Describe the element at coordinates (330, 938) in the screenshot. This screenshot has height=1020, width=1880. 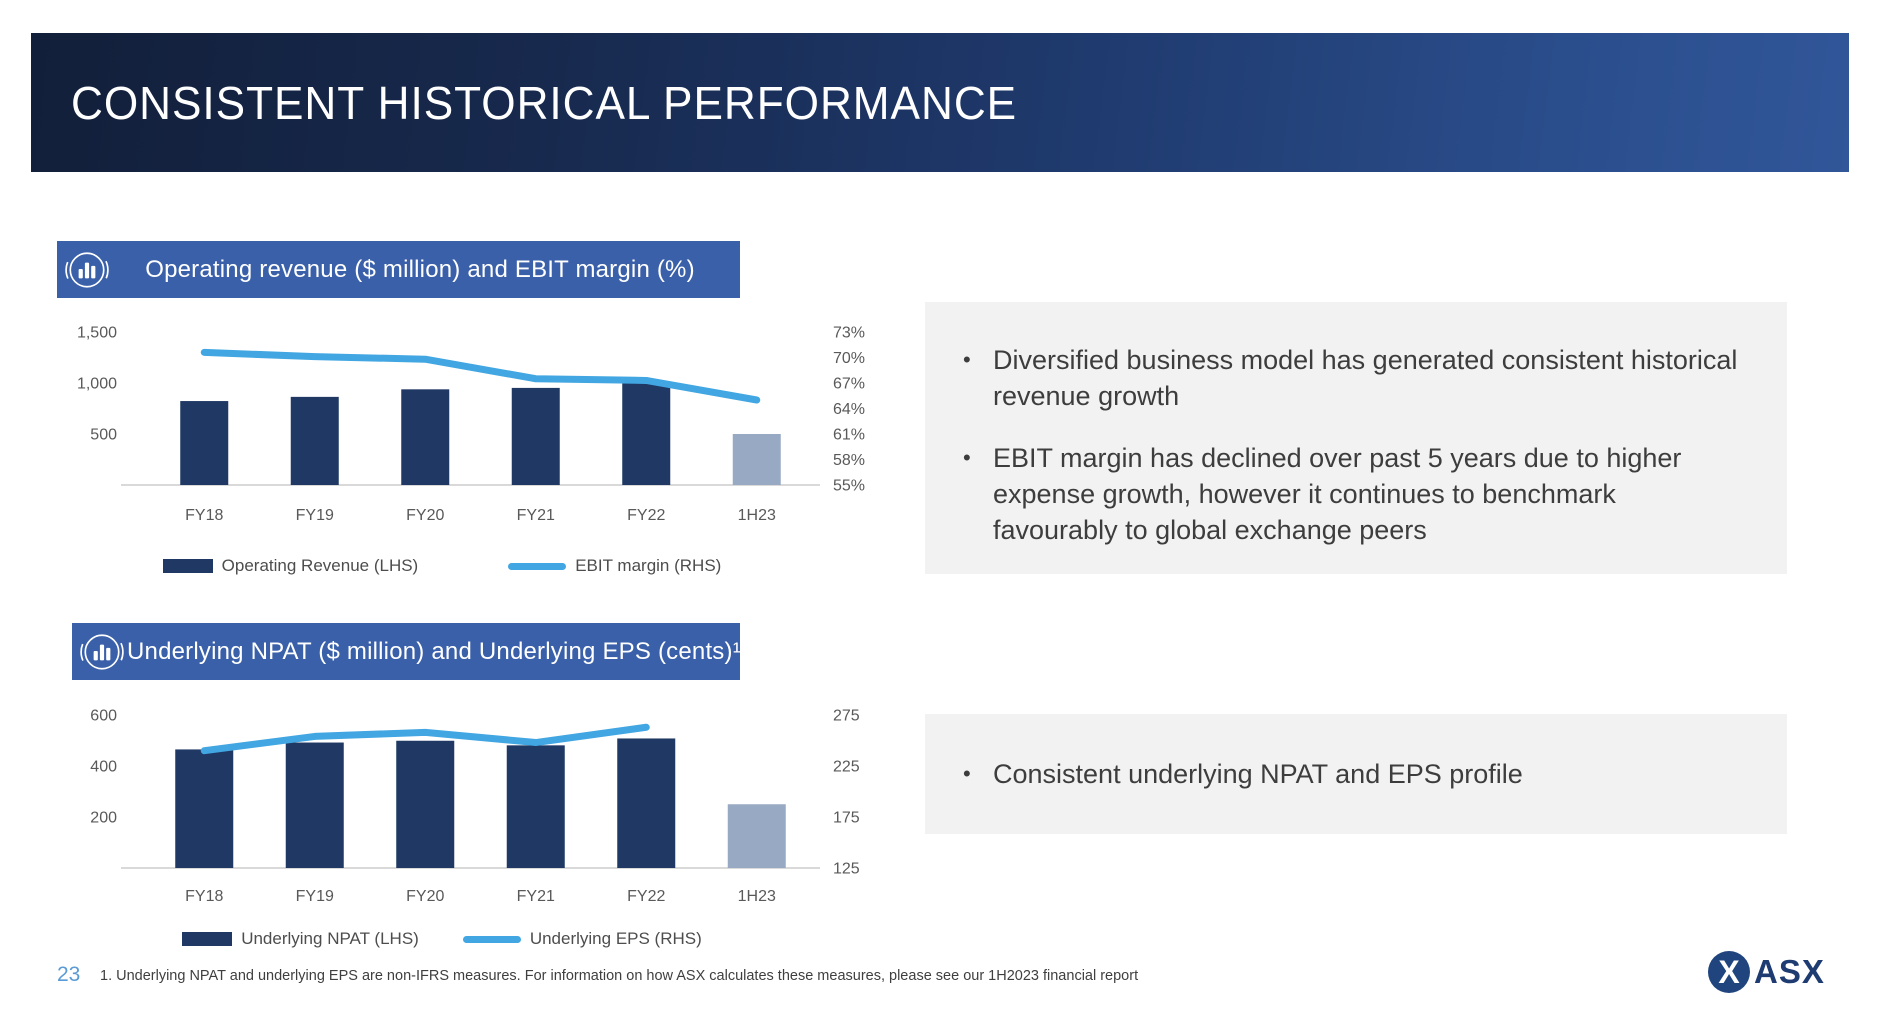
I see `legend-label: Underlying NPAT (LHS)` at that location.